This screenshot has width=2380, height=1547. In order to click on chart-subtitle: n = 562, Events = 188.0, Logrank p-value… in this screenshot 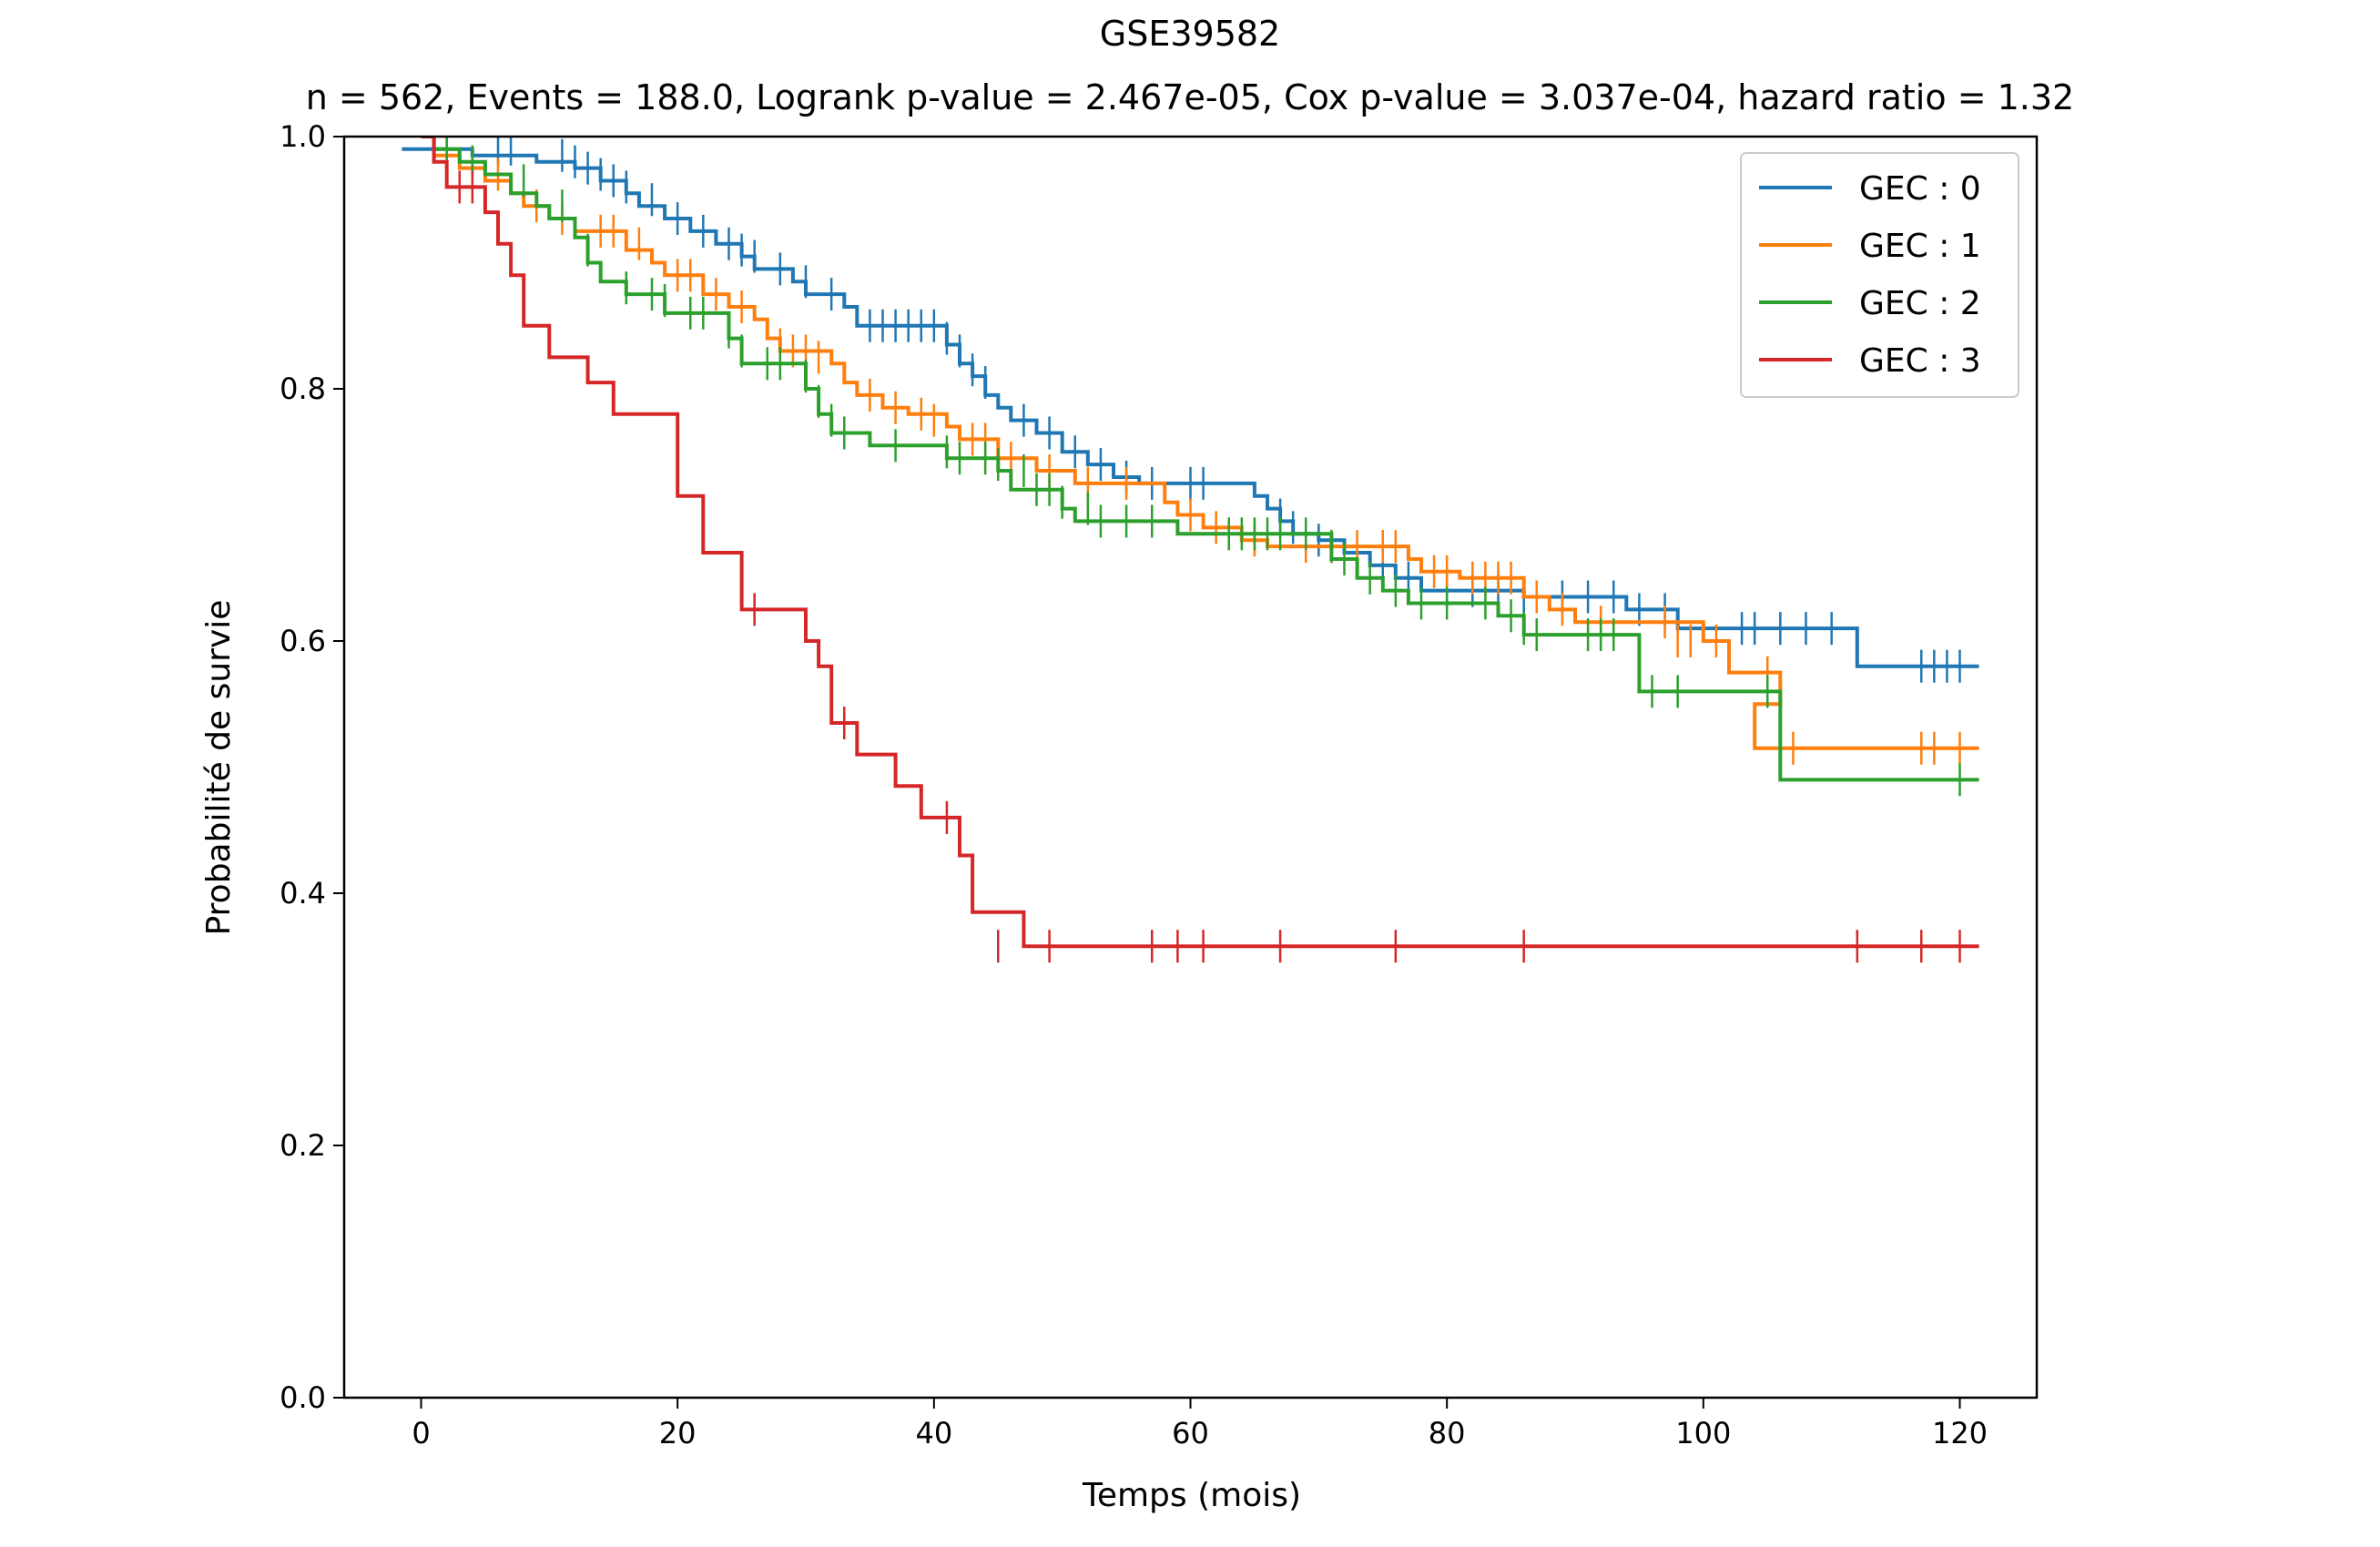, I will do `click(1190, 97)`.